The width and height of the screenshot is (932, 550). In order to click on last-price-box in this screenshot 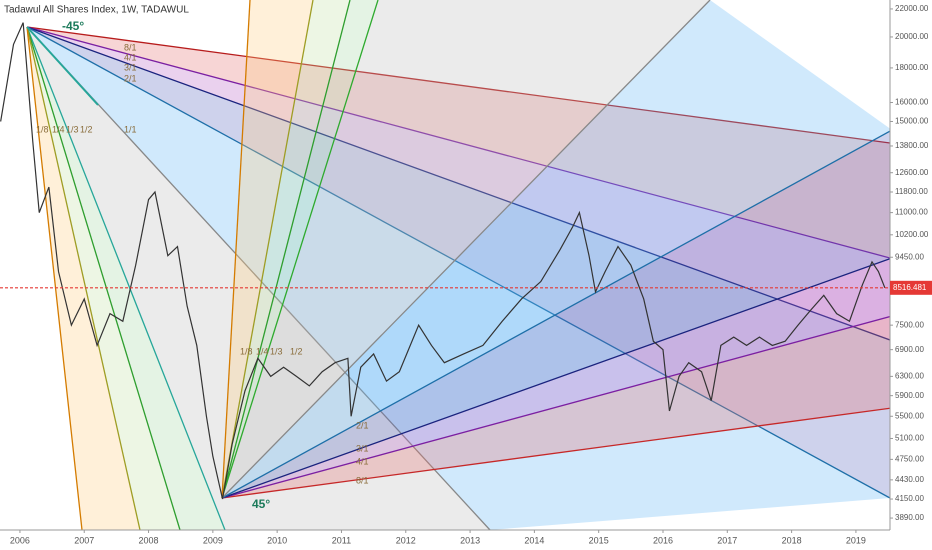, I will do `click(911, 287)`.